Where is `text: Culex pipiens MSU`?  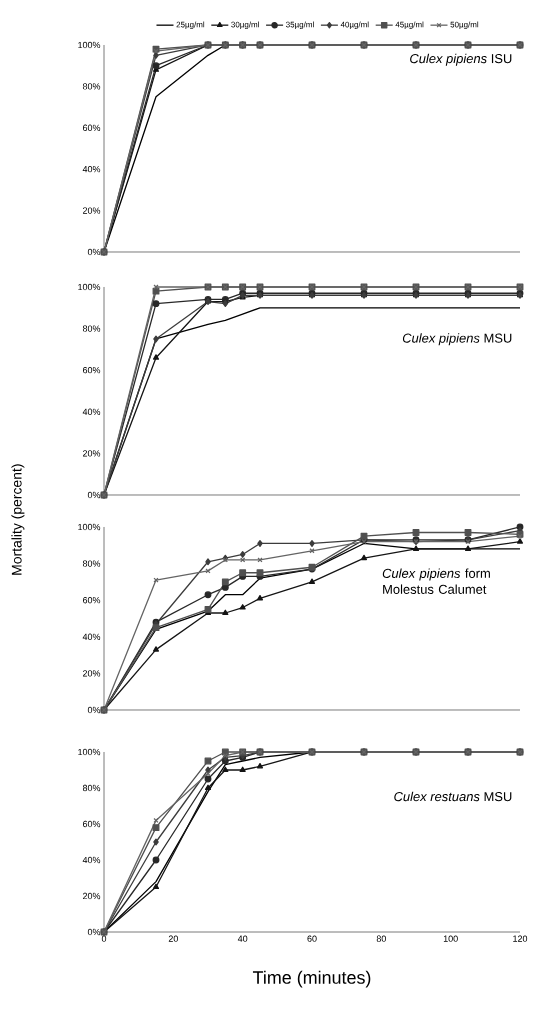 text: Culex pipiens MSU is located at coordinates (457, 339).